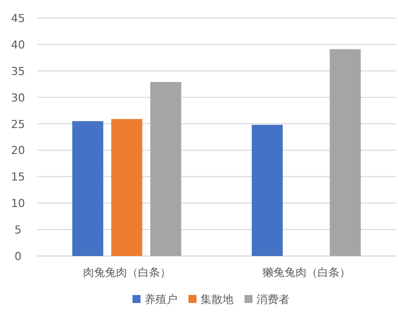  What do you see at coordinates (18, 151) in the screenshot?
I see `y-tick-label: 20` at bounding box center [18, 151].